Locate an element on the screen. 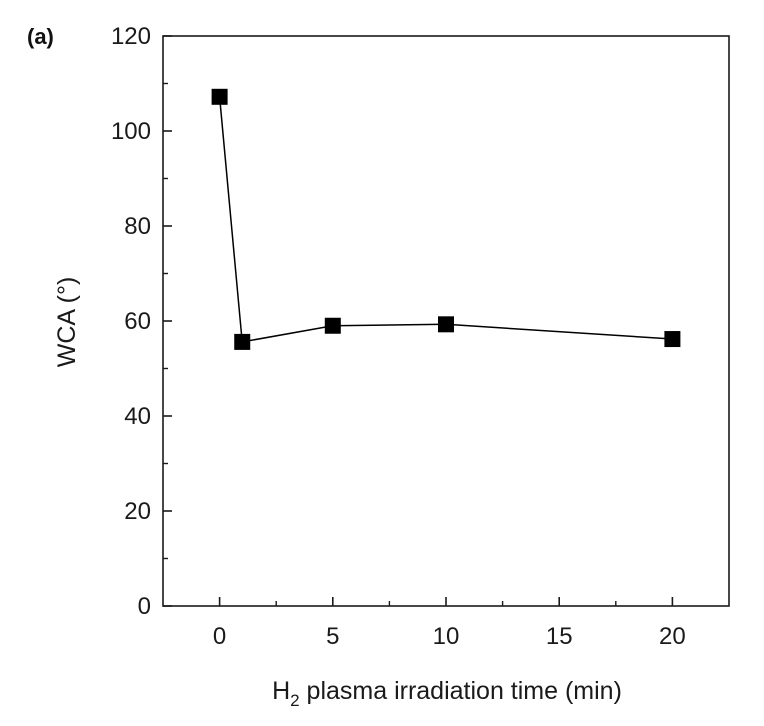 This screenshot has height=726, width=764. panel-label: (a) is located at coordinates (40, 36).